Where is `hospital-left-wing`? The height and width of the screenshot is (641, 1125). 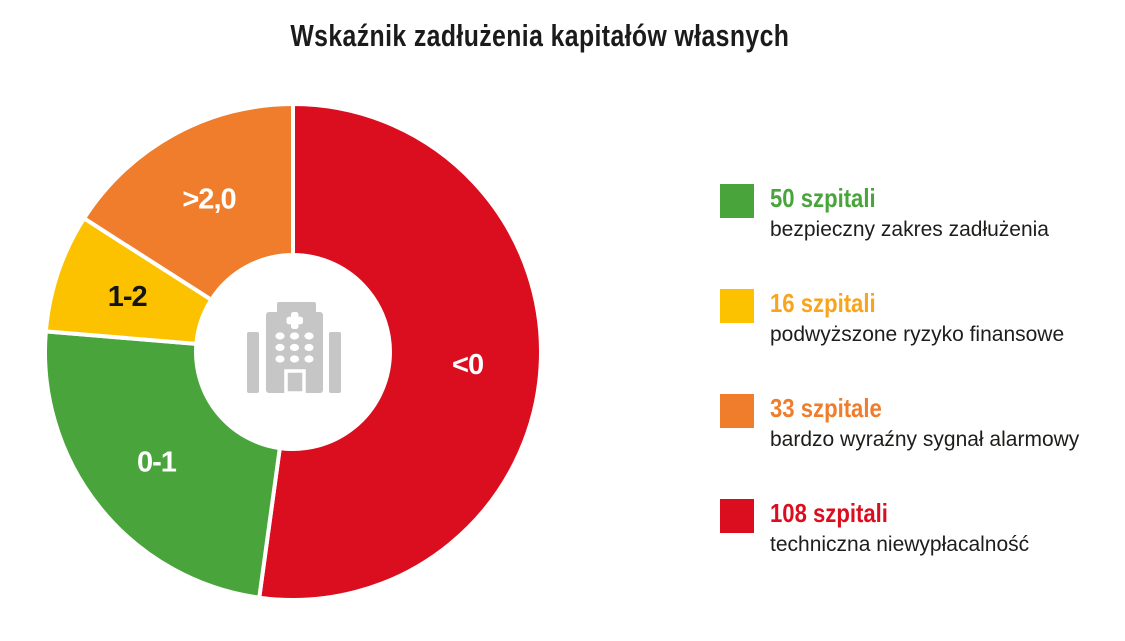
hospital-left-wing is located at coordinates (253, 362).